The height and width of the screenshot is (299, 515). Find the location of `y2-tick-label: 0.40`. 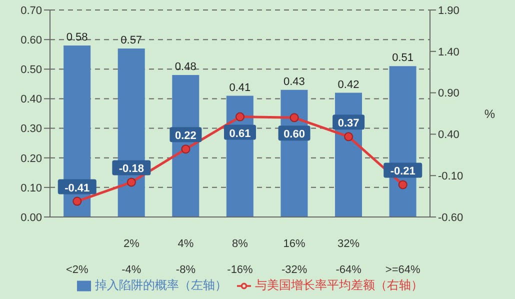

y2-tick-label: 0.40 is located at coordinates (449, 135).